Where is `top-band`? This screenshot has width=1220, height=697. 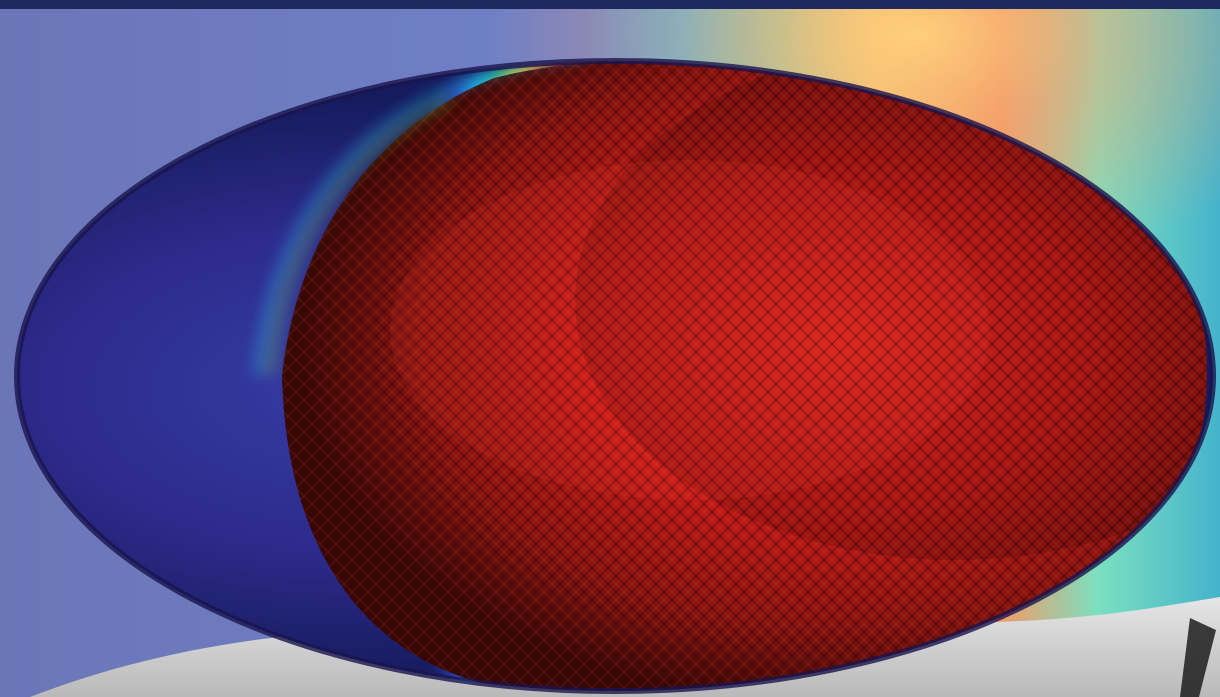 top-band is located at coordinates (610, 4).